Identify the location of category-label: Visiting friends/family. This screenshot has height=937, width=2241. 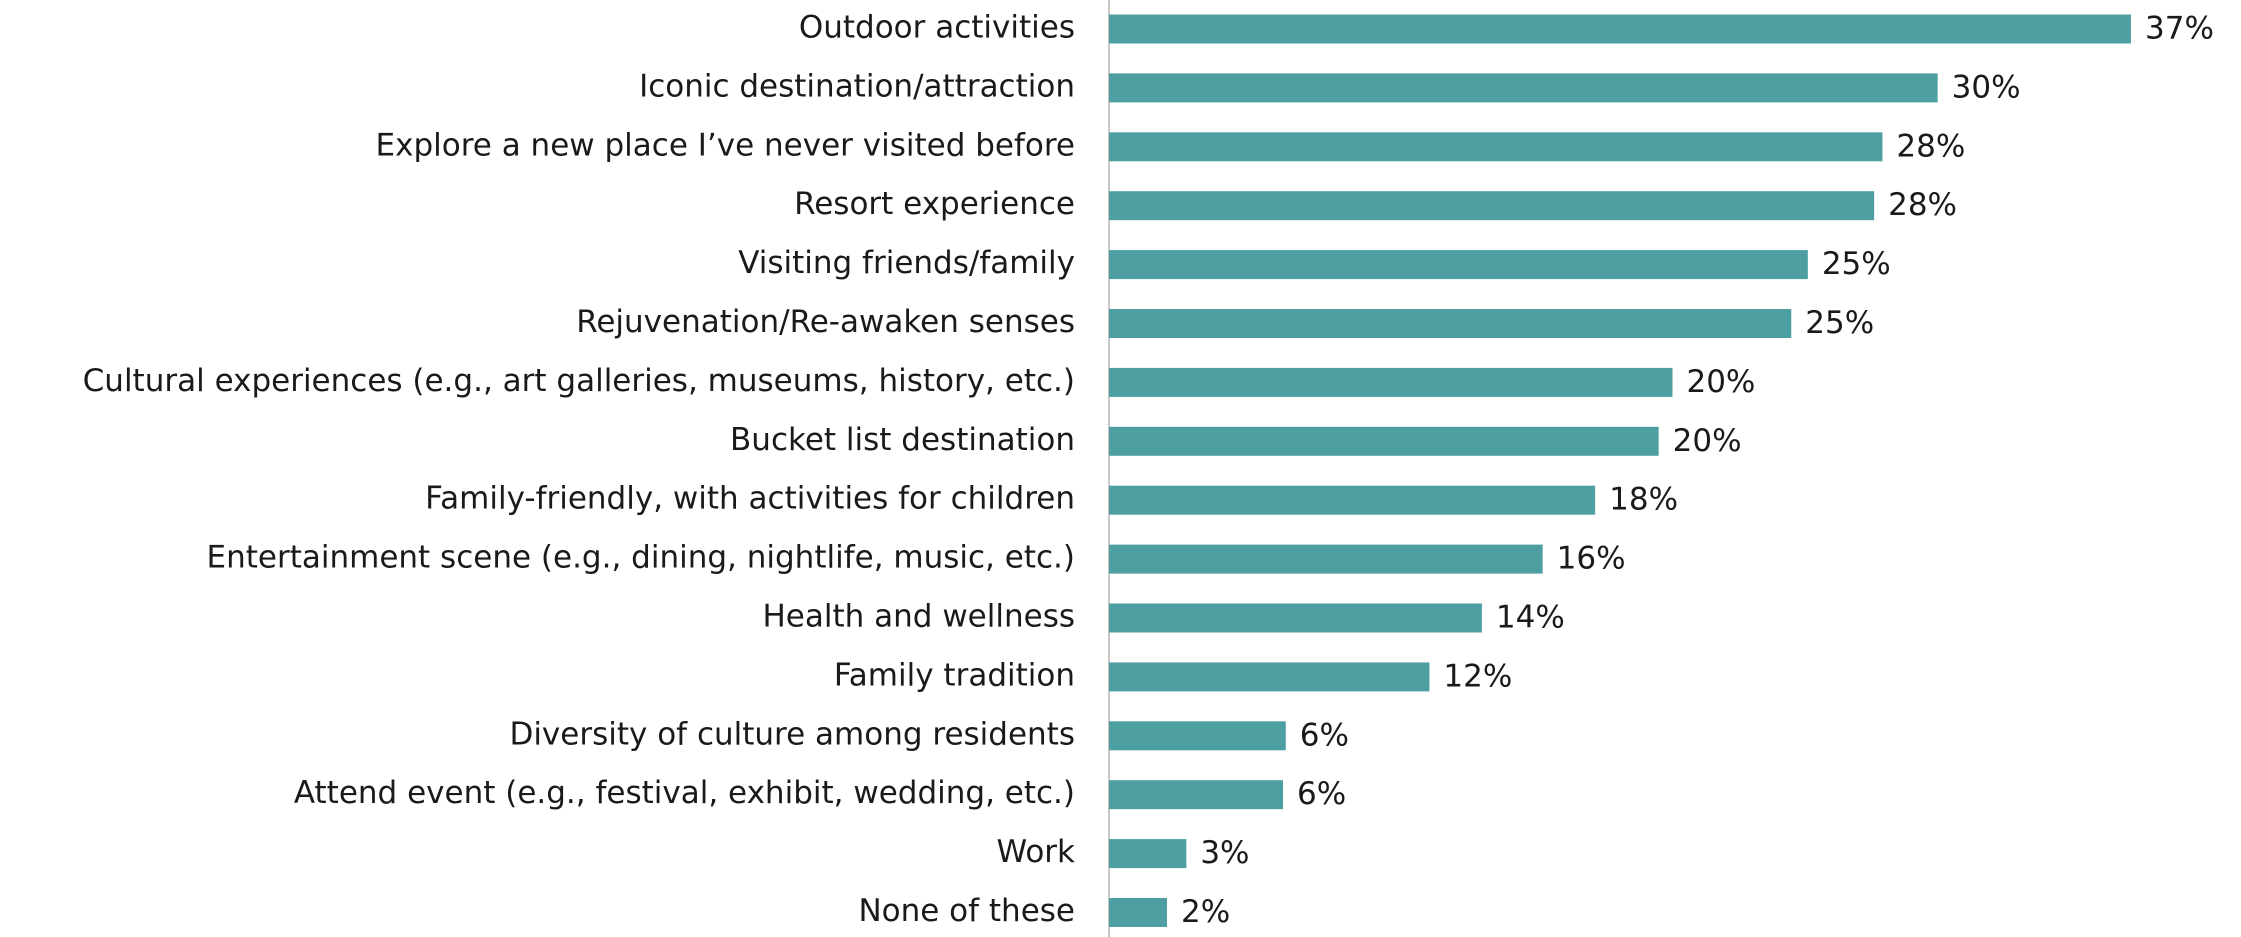
(906, 263).